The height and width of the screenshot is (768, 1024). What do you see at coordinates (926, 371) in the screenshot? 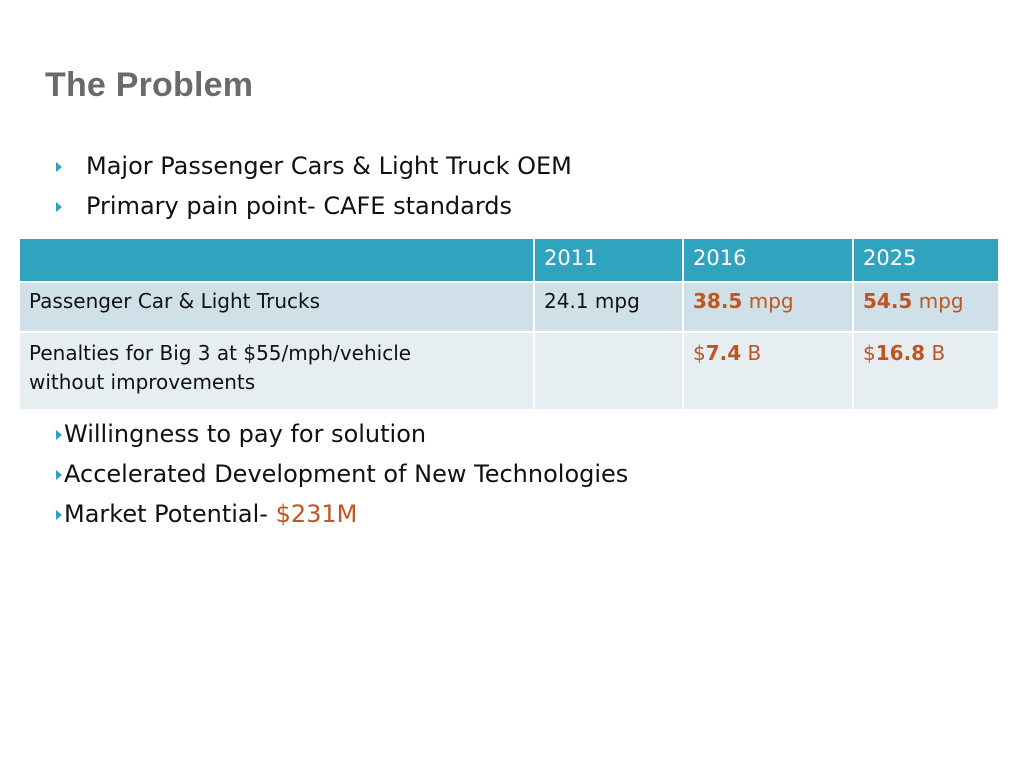
I see `cell-penalty-2025: $16.8 B` at bounding box center [926, 371].